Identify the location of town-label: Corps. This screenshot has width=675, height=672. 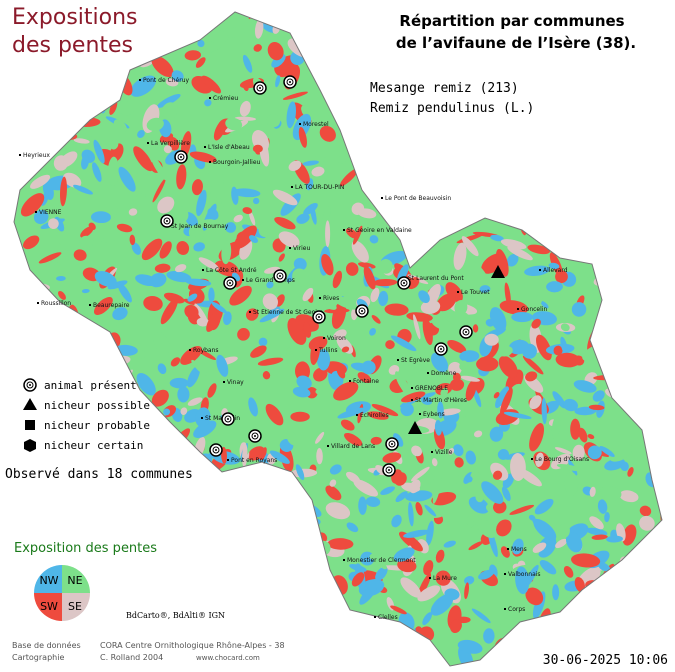
(516, 609).